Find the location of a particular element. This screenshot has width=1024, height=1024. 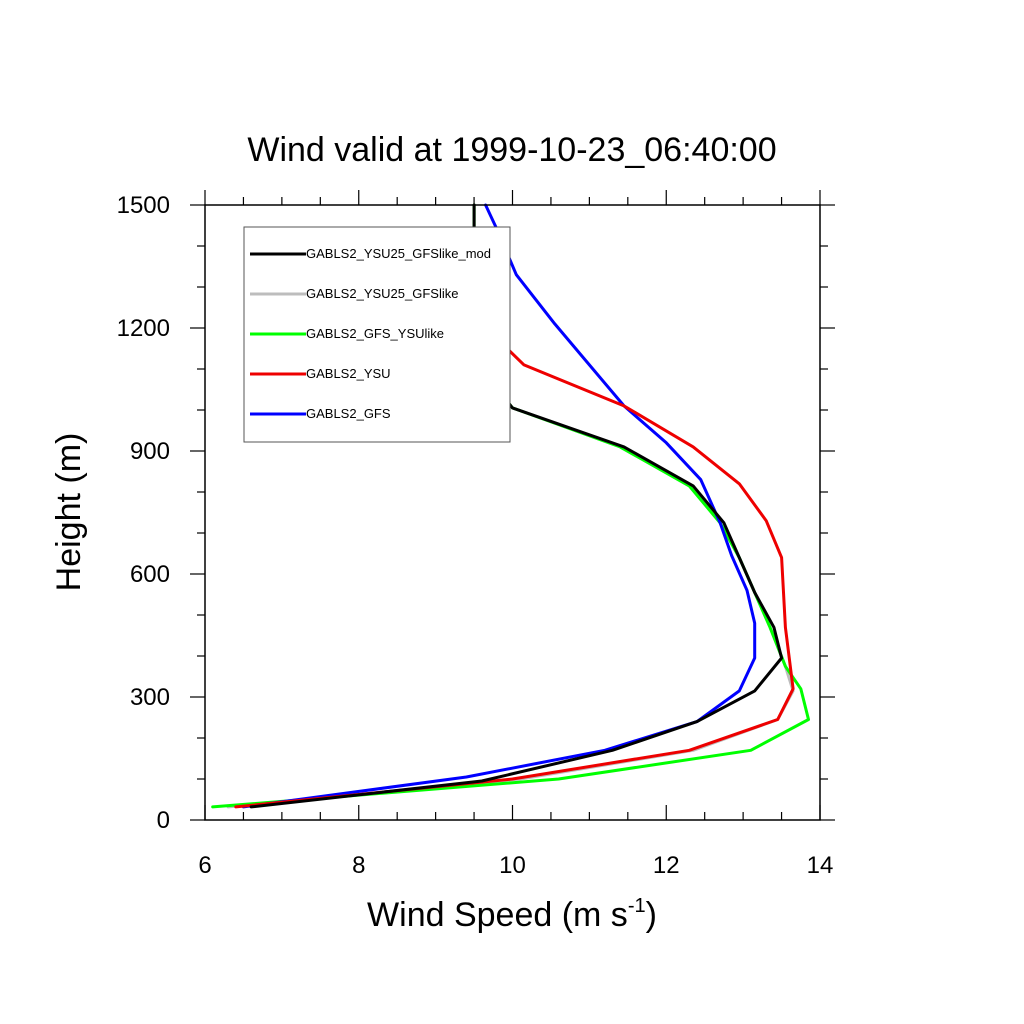

x-axis-label-superscript: -1 is located at coordinates (637, 906).